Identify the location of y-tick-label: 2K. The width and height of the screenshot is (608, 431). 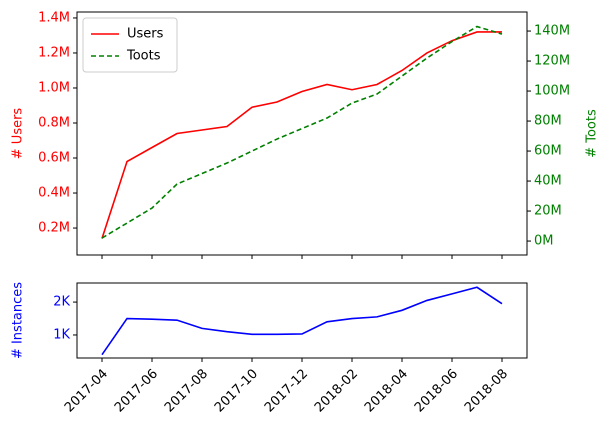
(61, 302).